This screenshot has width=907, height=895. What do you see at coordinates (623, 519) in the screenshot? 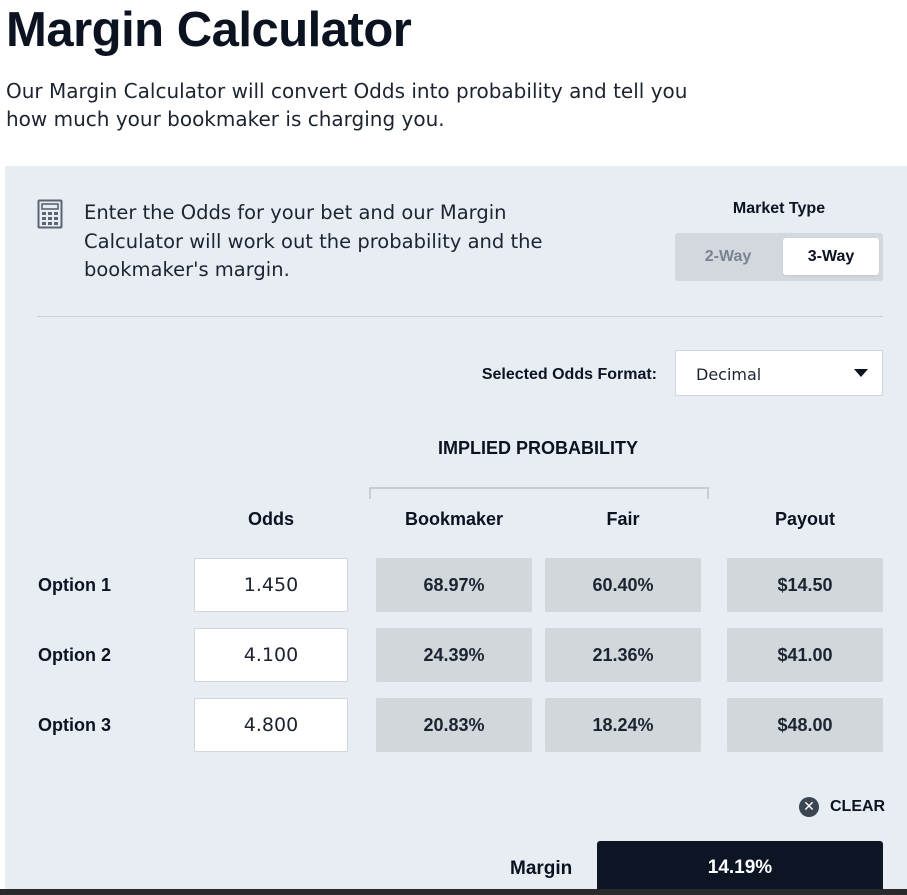
I see `fair-column-header: Fair` at bounding box center [623, 519].